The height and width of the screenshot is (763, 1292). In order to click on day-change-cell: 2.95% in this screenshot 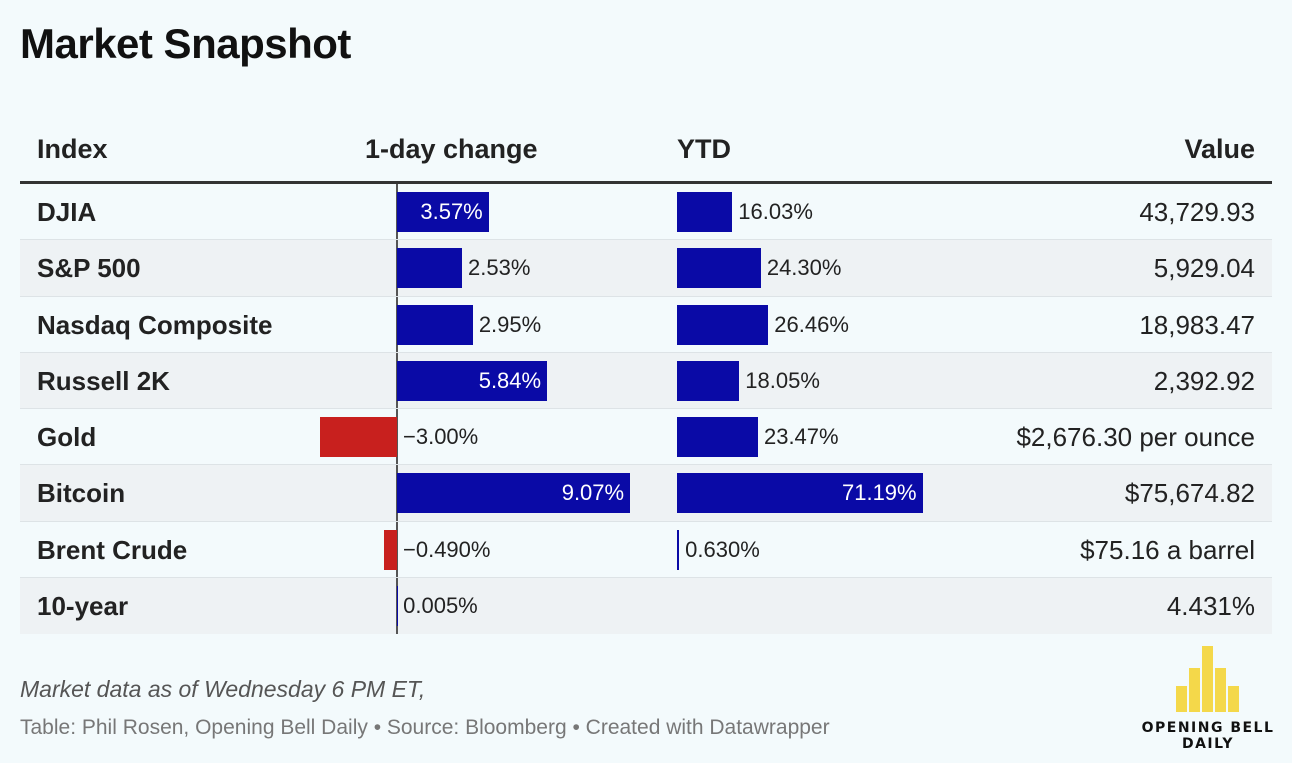, I will do `click(420, 324)`.